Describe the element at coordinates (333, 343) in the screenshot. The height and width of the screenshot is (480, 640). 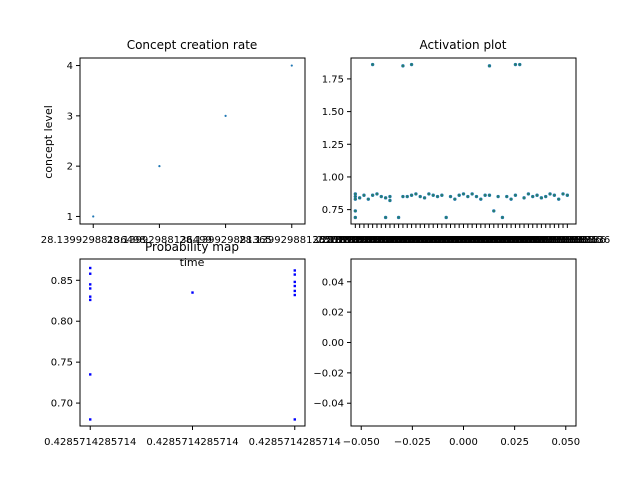
I see `empty-ytick-label: 0.00` at that location.